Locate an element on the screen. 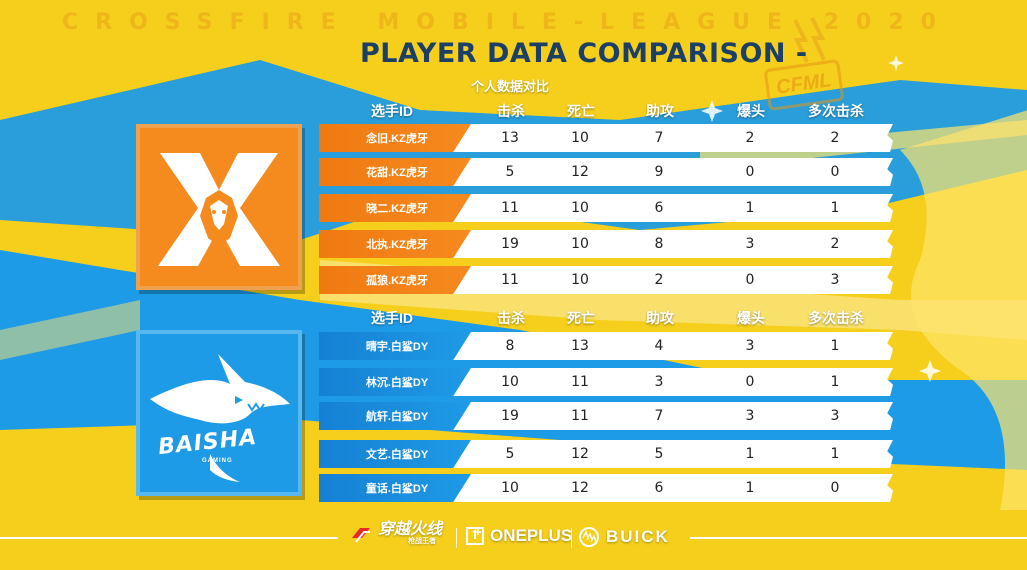 Image resolution: width=1027 pixels, height=570 pixels. sponsor-bar: 穿越火线 枪战王者 ONEPLUS BUICK is located at coordinates (513, 537).